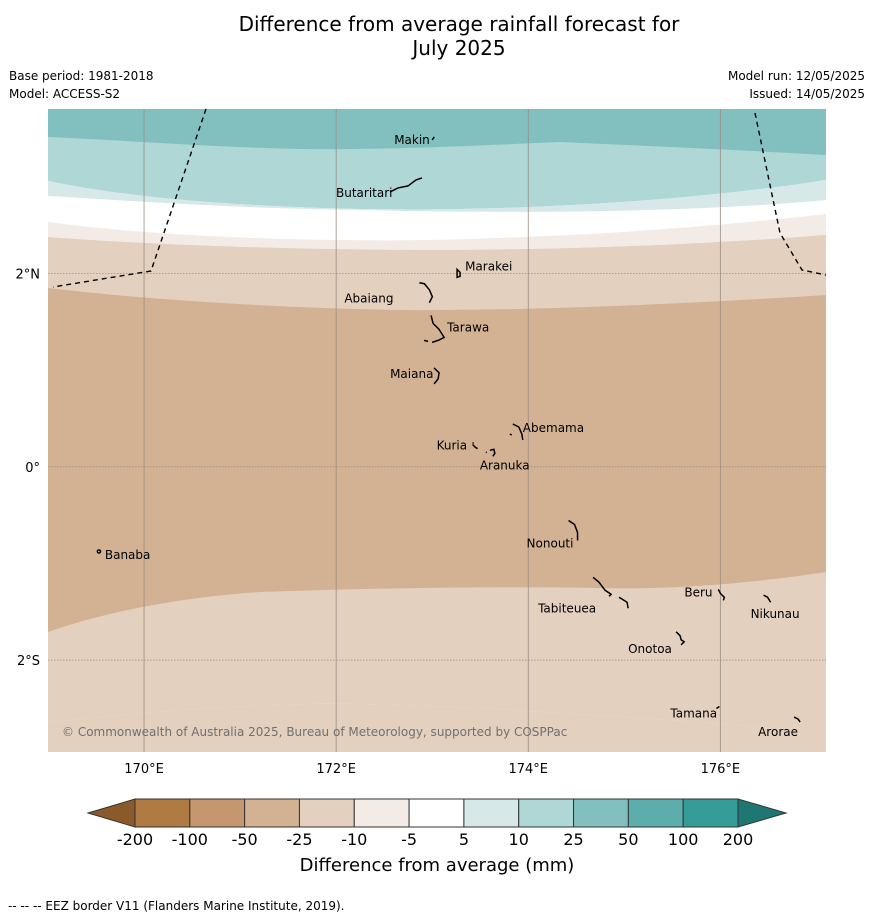 The image size is (873, 919). Describe the element at coordinates (65, 94) in the screenshot. I see `model-text: Model: ACCESS-S2` at that location.